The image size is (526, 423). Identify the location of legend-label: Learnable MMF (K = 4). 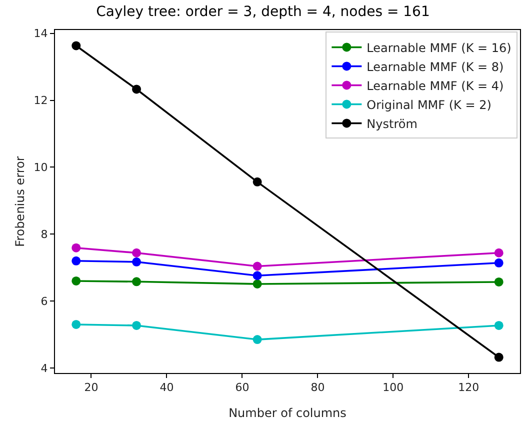
(435, 85).